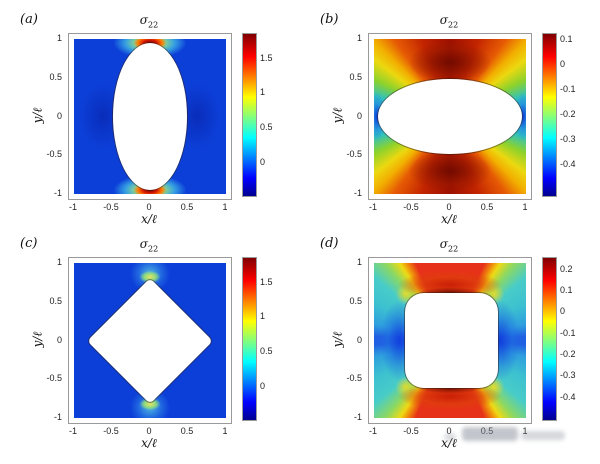  What do you see at coordinates (578, 114) in the screenshot?
I see `colorbar-ticks: 0.1 0 -0.1 -0.2 -0.3 -0.4` at bounding box center [578, 114].